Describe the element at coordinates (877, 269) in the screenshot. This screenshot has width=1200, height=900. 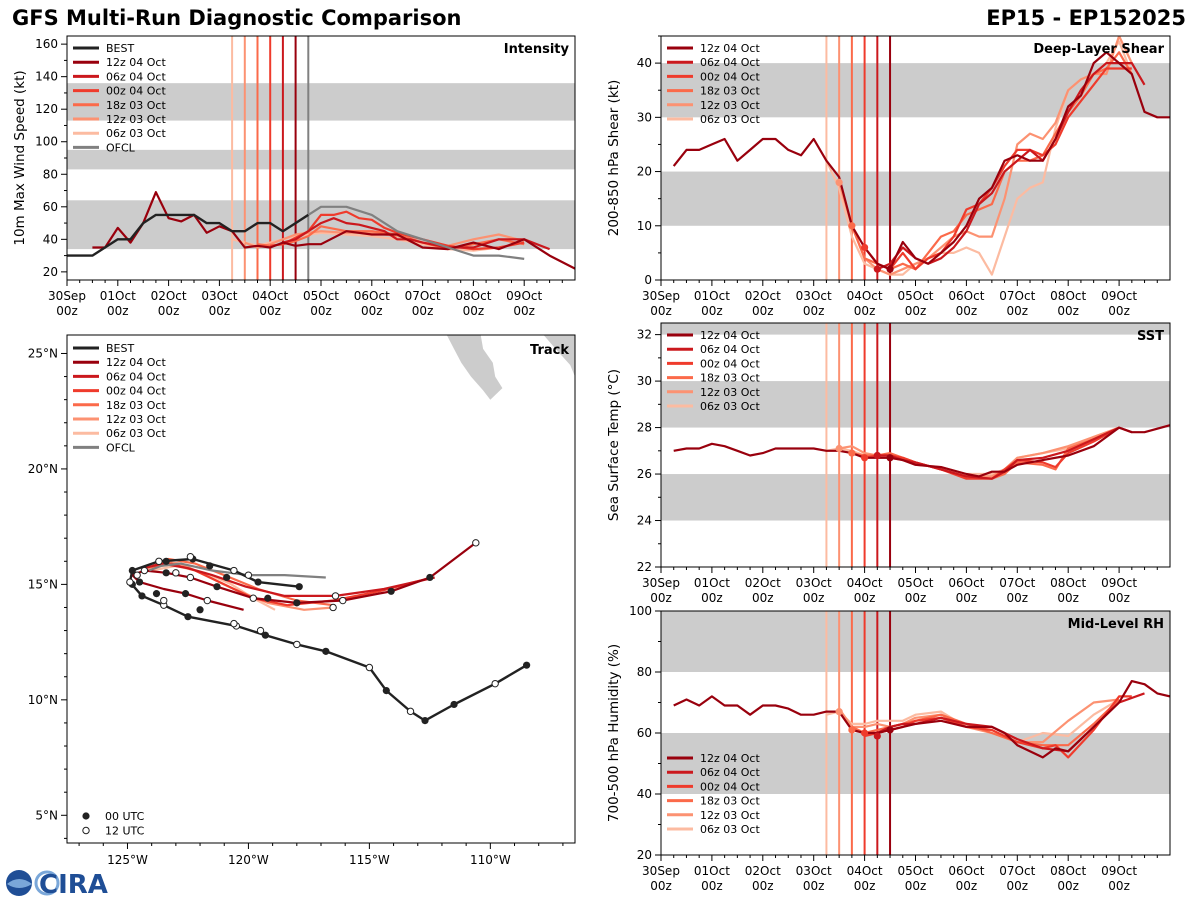
I see `shear-marker-06z-04-oct` at that location.